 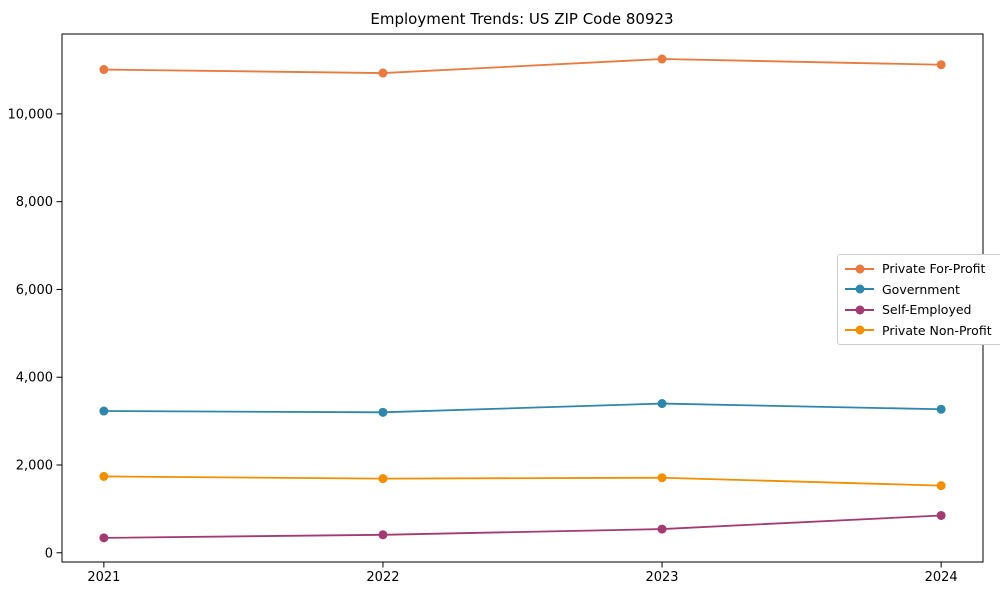 What do you see at coordinates (104, 70) in the screenshot?
I see `data-point-private-for-profit-2021` at bounding box center [104, 70].